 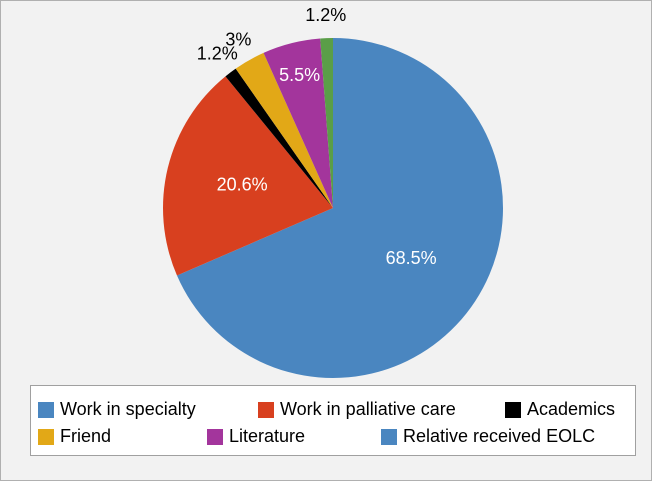 I want to click on legend-label: Work in palliative care, so click(x=368, y=409).